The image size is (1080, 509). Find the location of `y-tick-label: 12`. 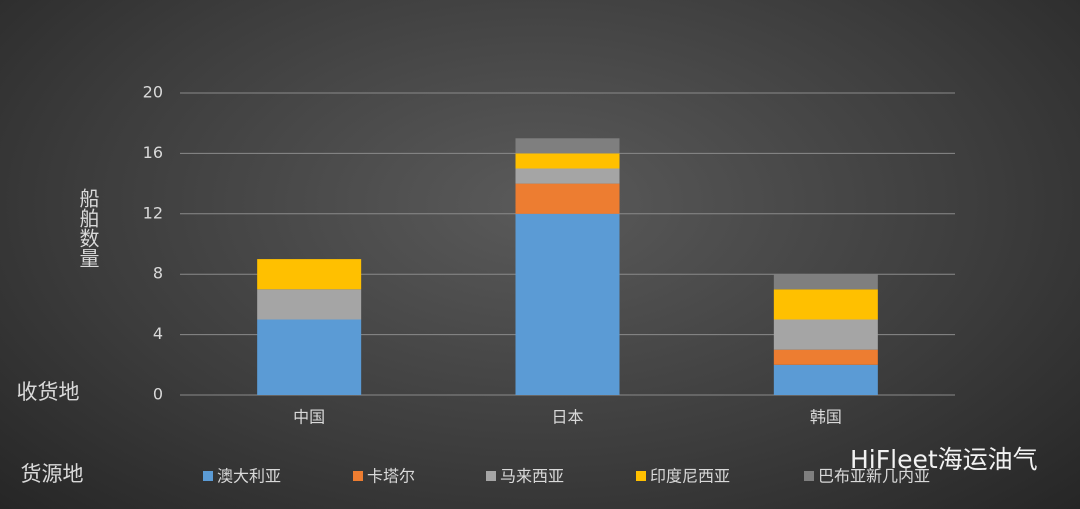

y-tick-label: 12 is located at coordinates (153, 212).